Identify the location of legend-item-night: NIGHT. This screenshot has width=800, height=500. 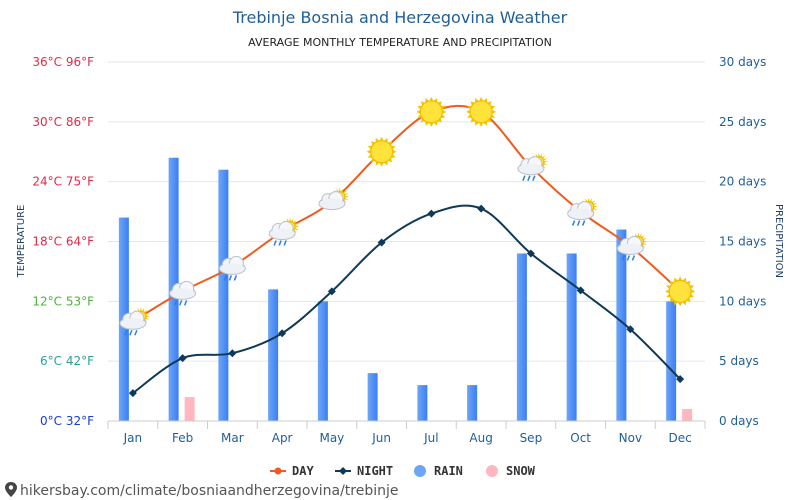
(364, 471).